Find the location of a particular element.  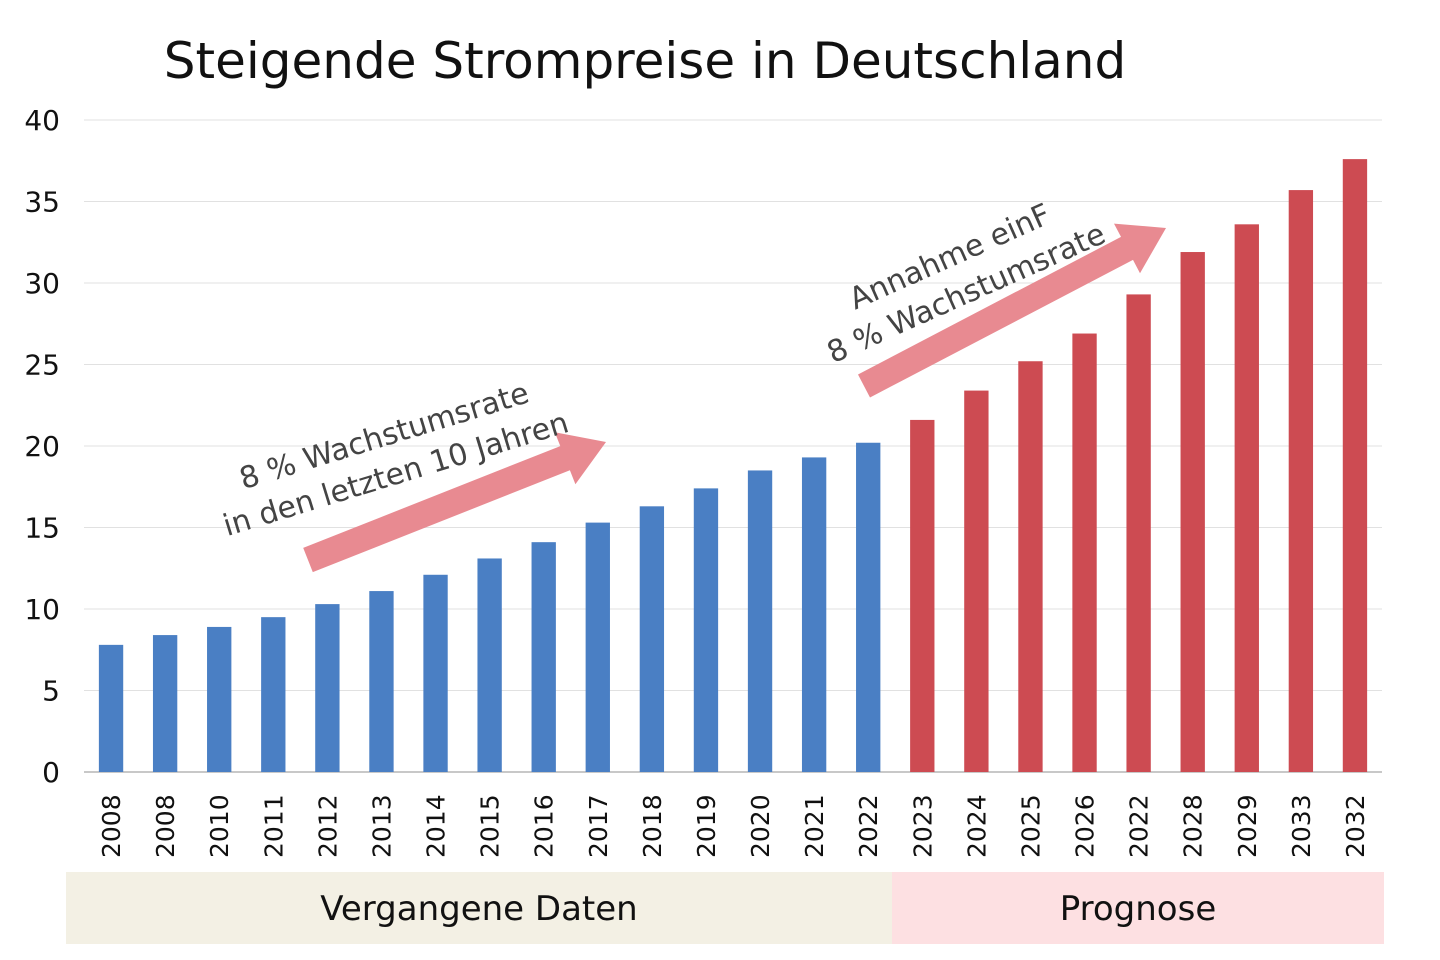

y-tick-label: 10 is located at coordinates (42, 609).